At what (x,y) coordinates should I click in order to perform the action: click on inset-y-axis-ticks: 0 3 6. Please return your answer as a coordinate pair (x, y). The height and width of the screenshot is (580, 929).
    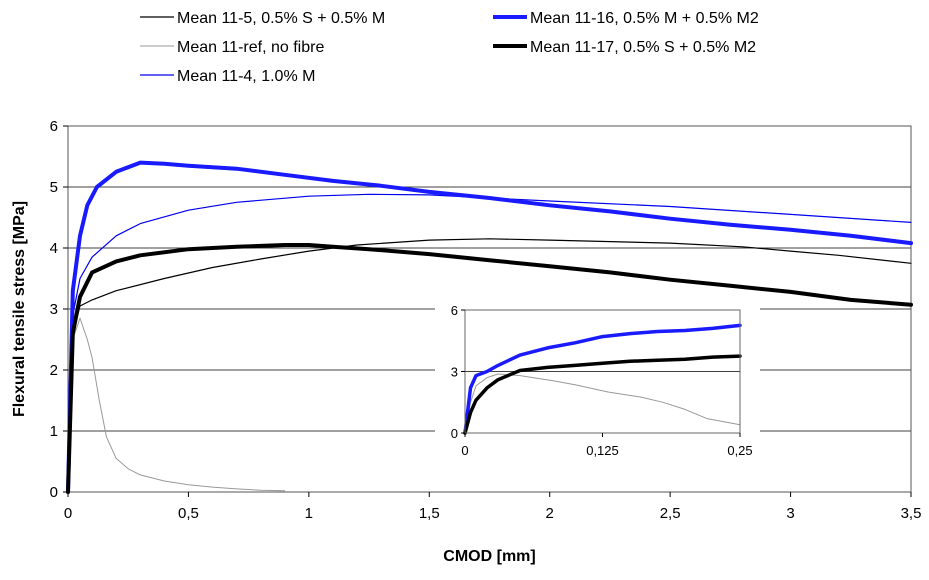
    Looking at the image, I should click on (458, 372).